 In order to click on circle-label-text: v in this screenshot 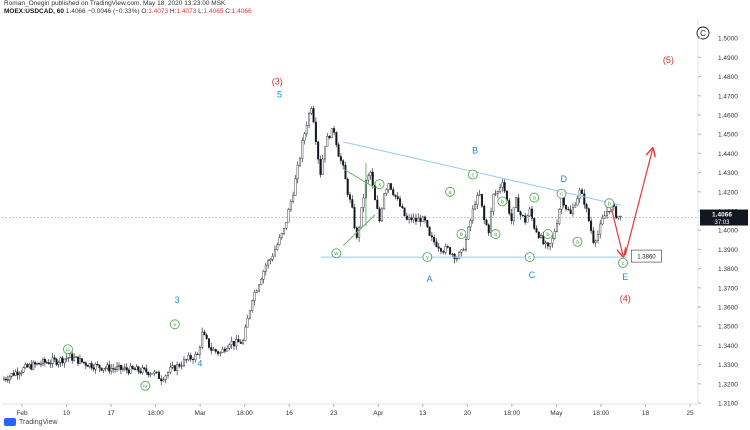, I will do `click(174, 325)`.